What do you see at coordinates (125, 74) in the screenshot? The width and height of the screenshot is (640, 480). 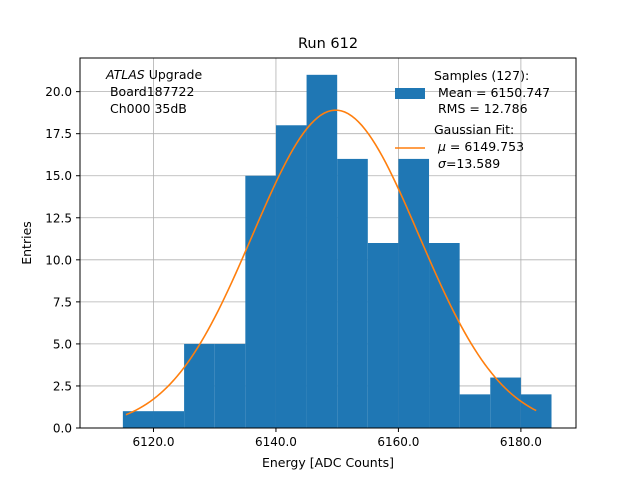 I see `atlas-label: ATLAS` at bounding box center [125, 74].